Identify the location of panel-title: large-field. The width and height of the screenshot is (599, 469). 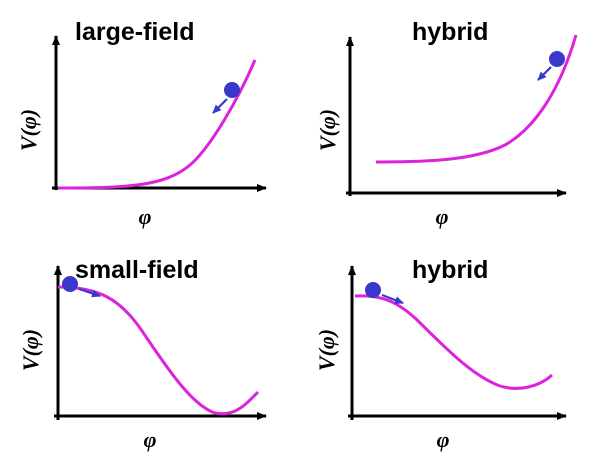
(134, 32).